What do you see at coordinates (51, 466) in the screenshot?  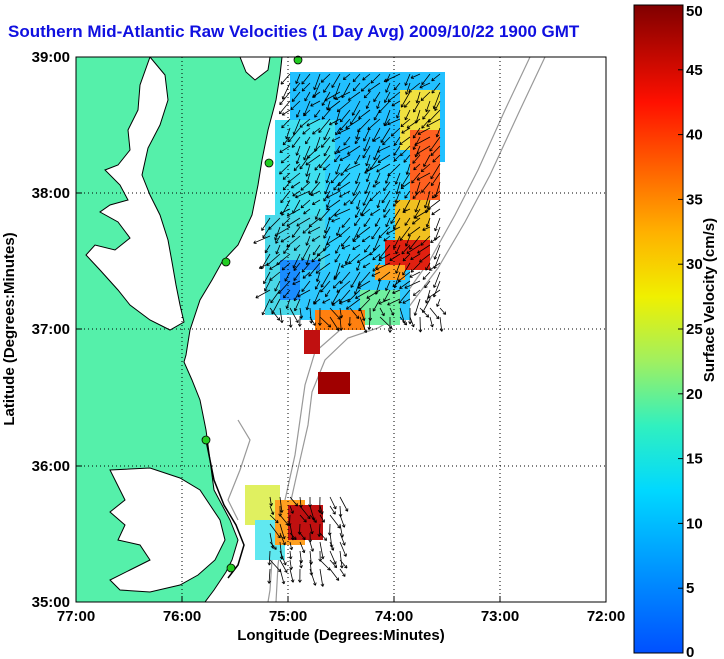 I see `y-tick-label: 36:00` at bounding box center [51, 466].